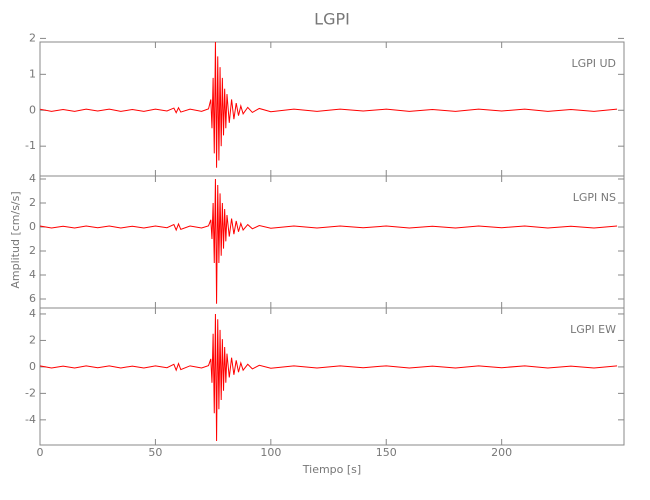  I want to click on y-tick-label: 1, so click(32, 73).